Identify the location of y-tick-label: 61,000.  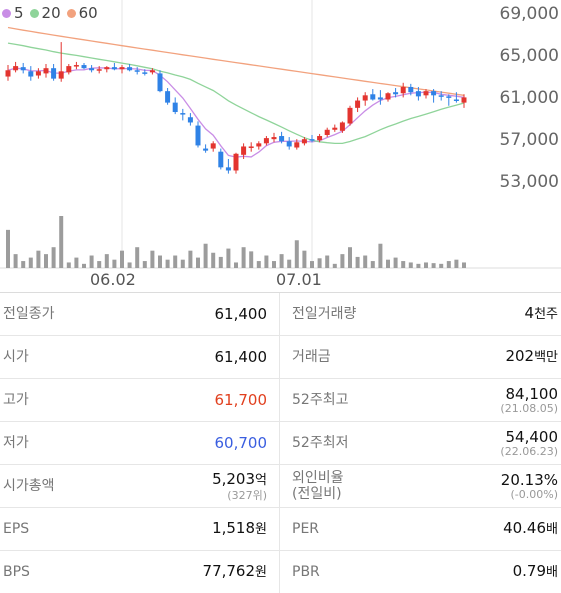
(529, 98).